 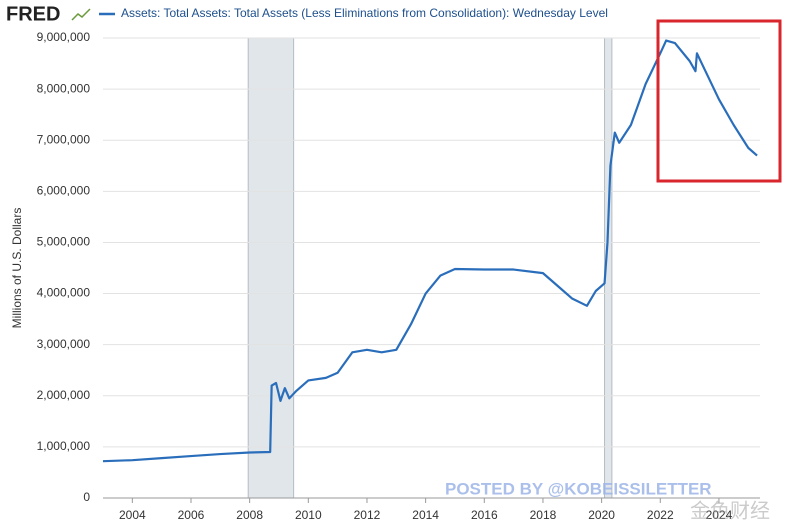 I want to click on y-tick-label: 8,000,000, so click(x=64, y=88).